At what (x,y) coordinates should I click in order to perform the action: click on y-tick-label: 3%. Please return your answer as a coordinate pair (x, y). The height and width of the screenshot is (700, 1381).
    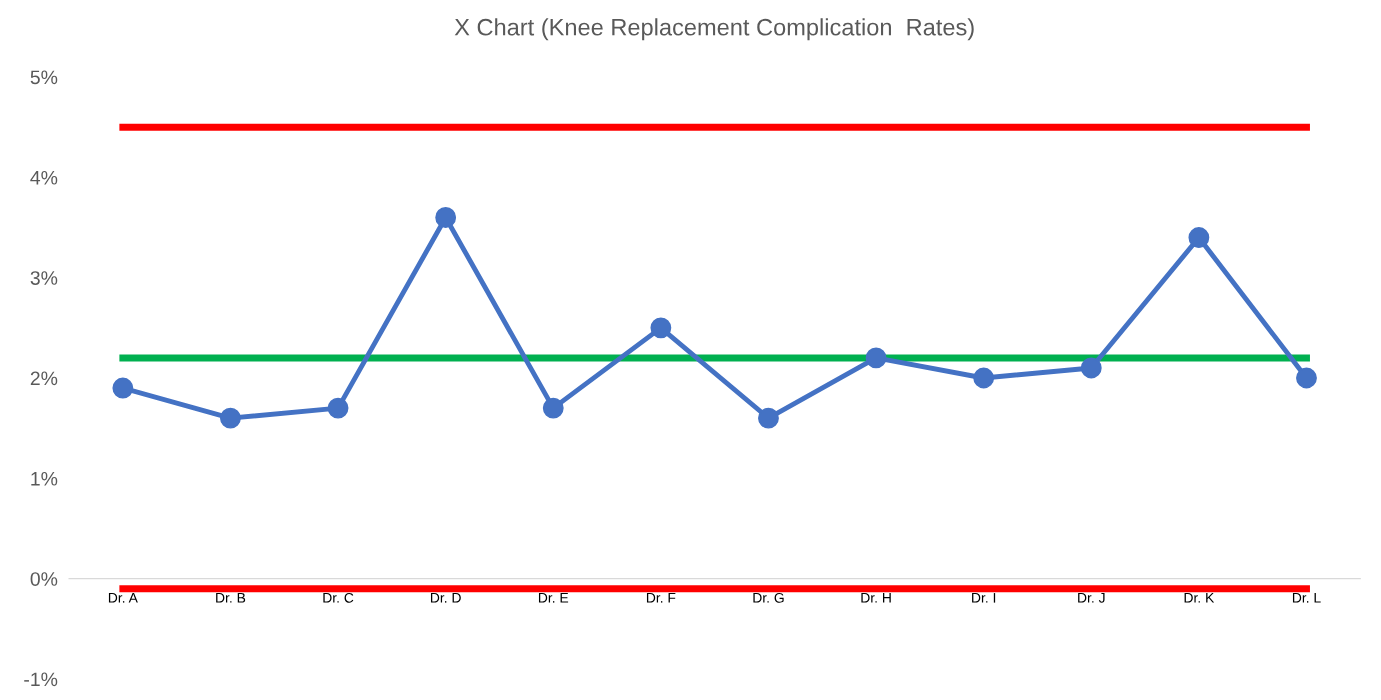
    Looking at the image, I should click on (44, 278).